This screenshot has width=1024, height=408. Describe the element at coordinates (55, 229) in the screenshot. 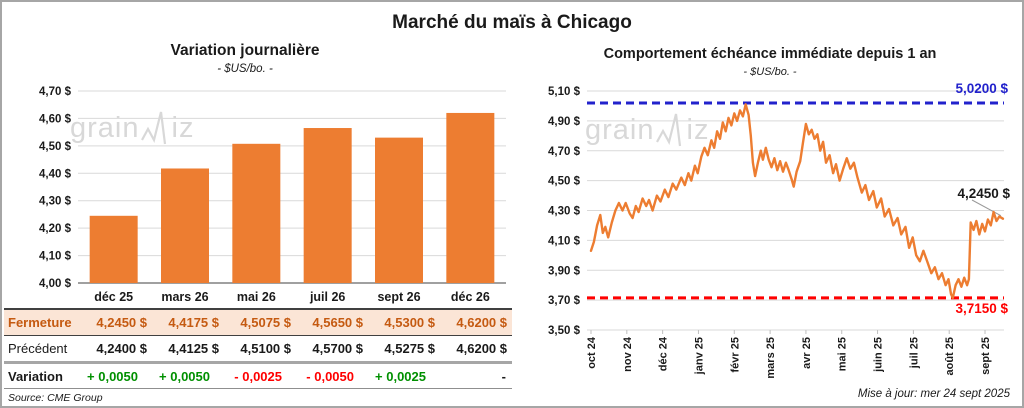

I see `y-tick-label: 4,20 $` at that location.